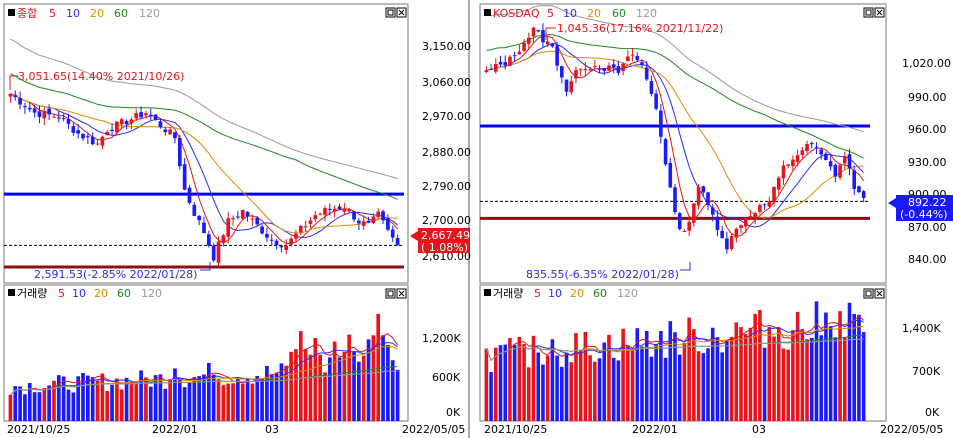 Image resolution: width=953 pixels, height=438 pixels. Describe the element at coordinates (433, 429) in the screenshot. I see `kospi-date-end: 2022/05/05` at that location.